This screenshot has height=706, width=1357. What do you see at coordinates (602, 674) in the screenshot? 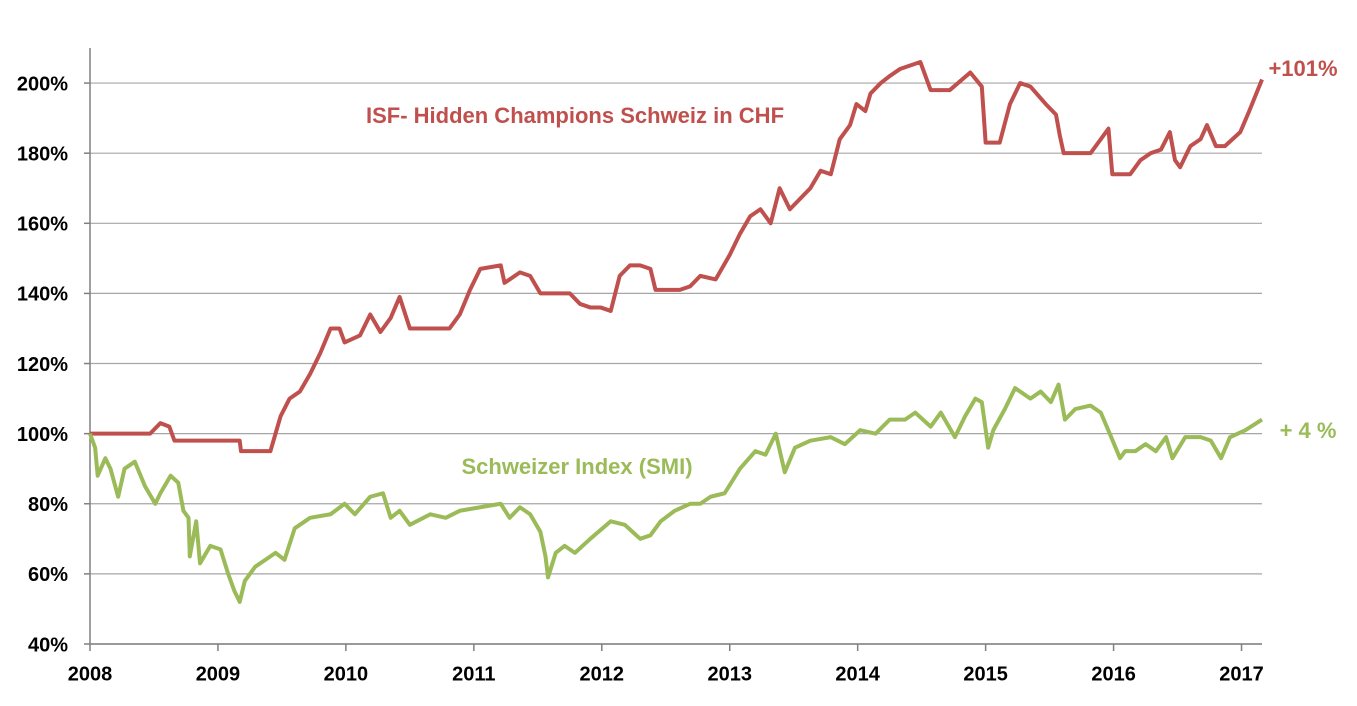
I see `x-tick-label: 2012` at bounding box center [602, 674].